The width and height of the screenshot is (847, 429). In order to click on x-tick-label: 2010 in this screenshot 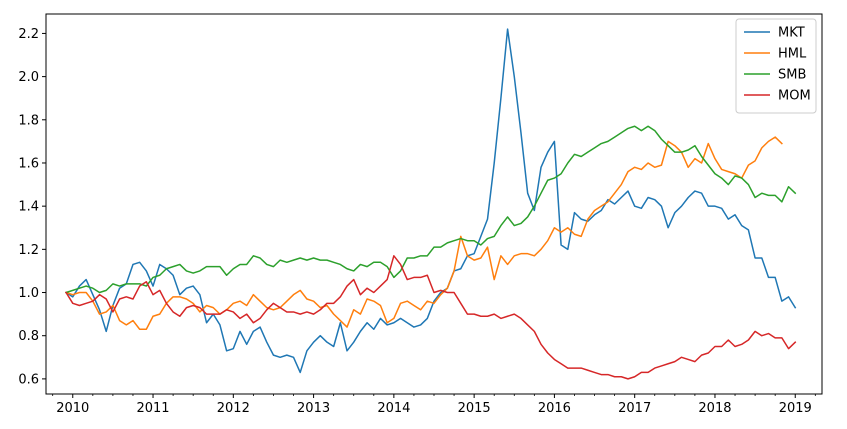, I will do `click(72, 408)`.